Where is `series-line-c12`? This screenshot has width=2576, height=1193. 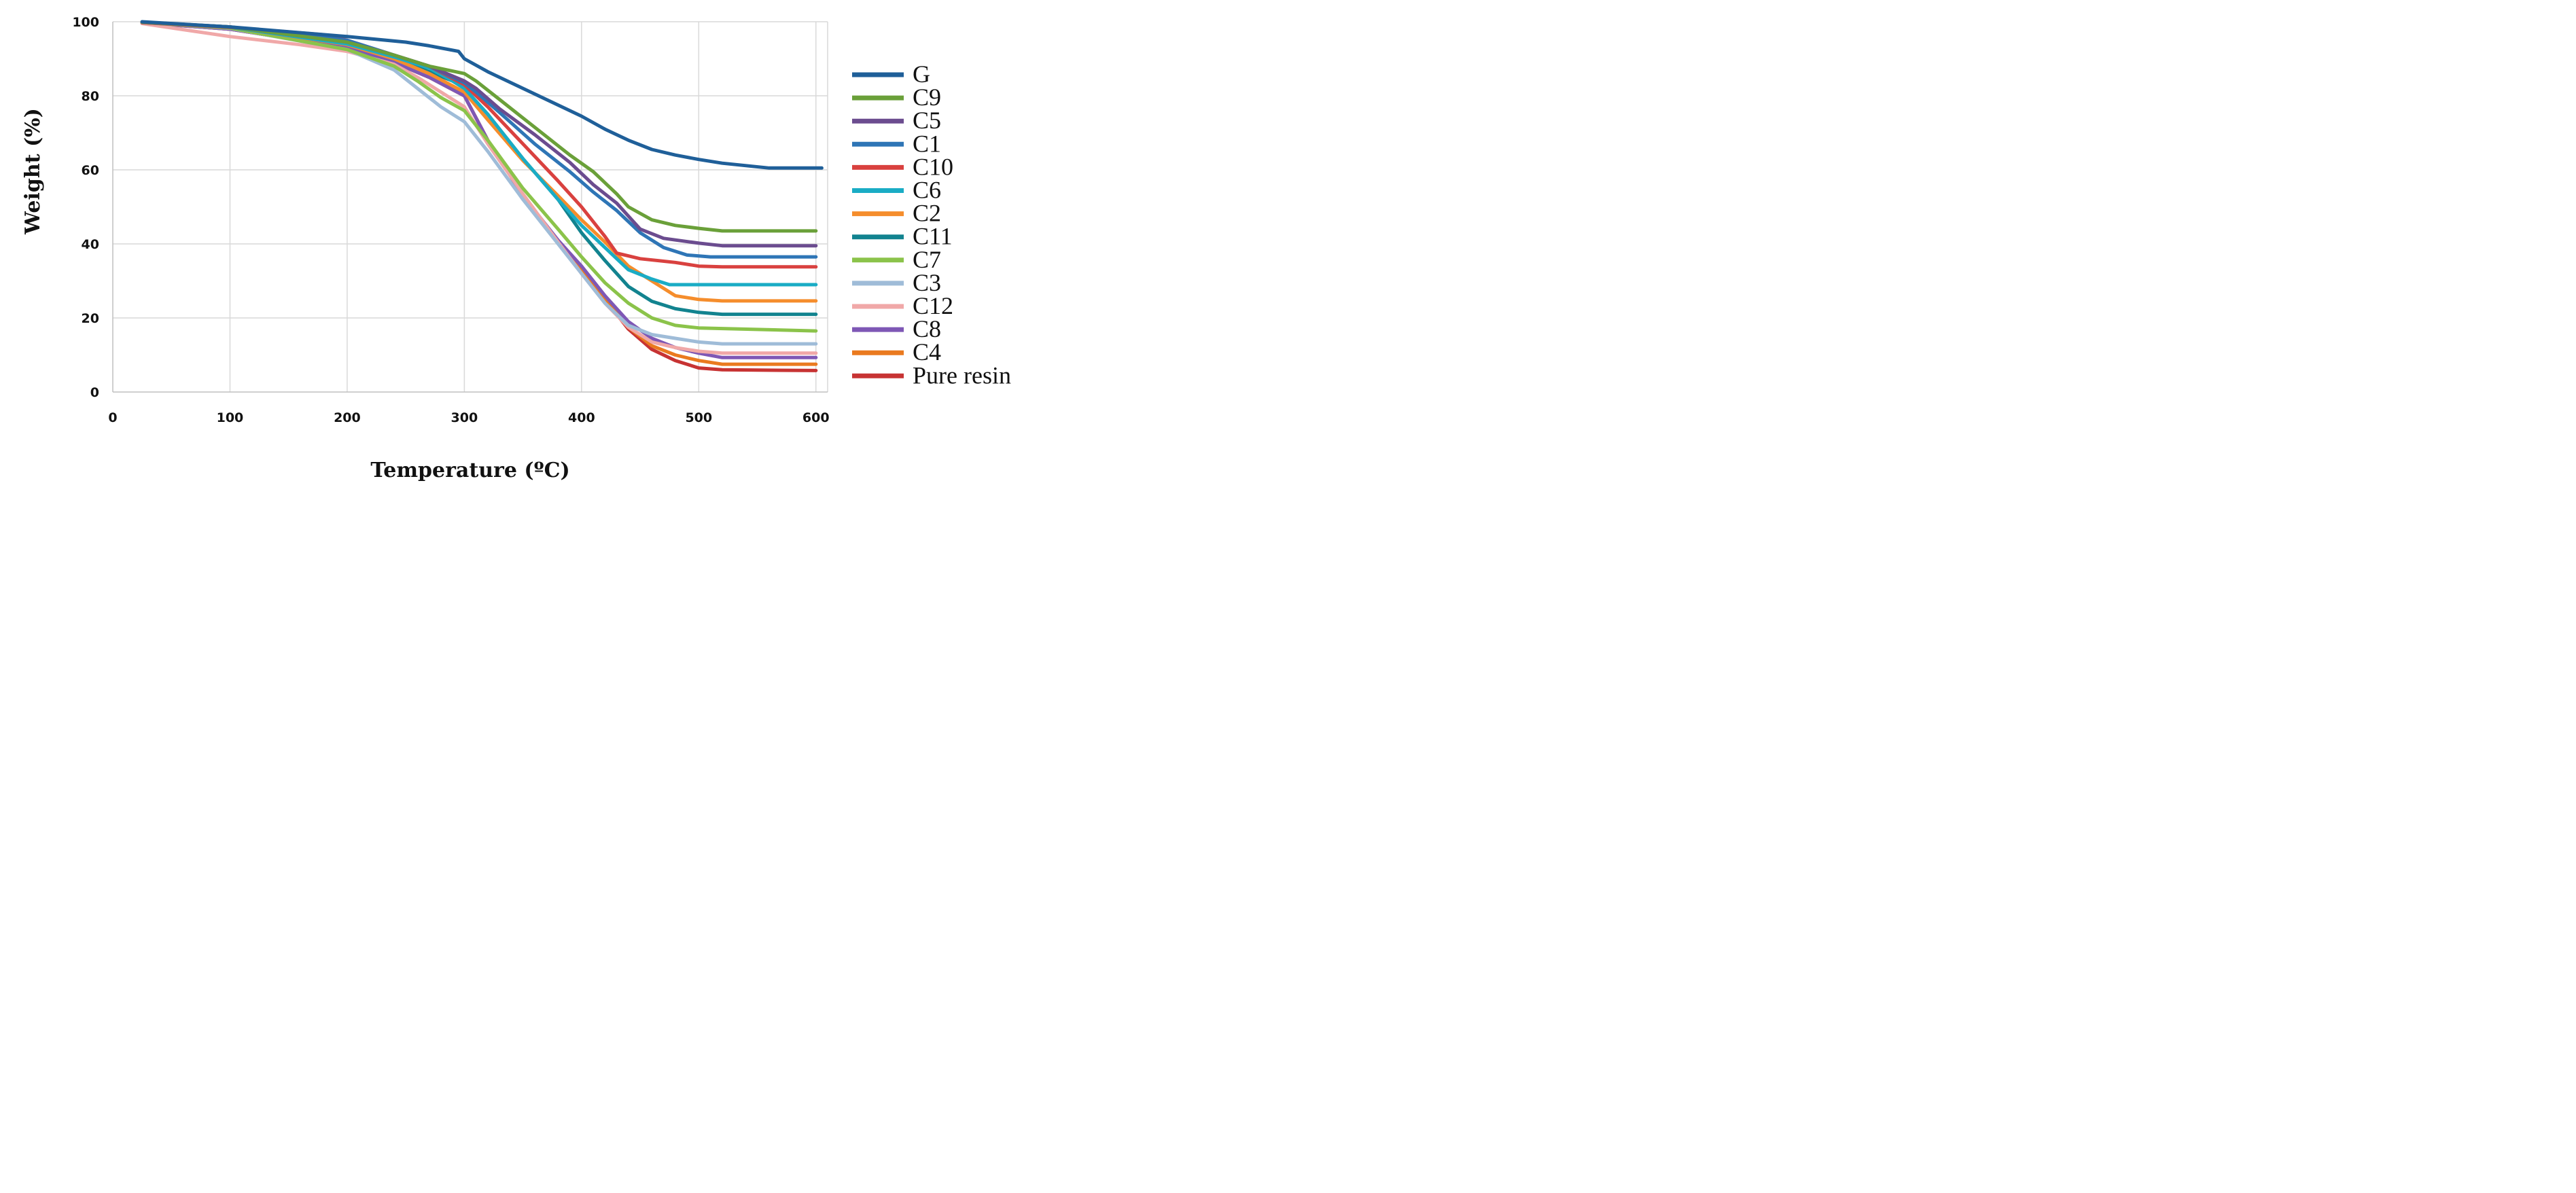 series-line-c12 is located at coordinates (479, 188).